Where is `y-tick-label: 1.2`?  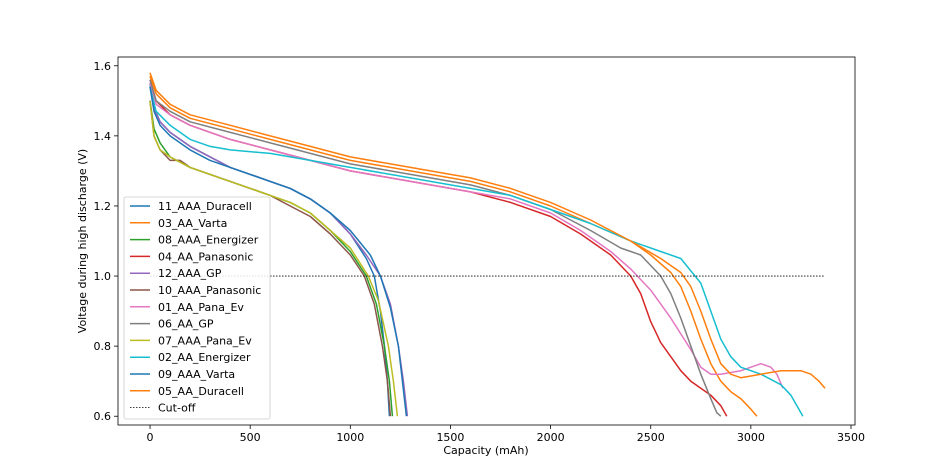 y-tick-label: 1.2 is located at coordinates (103, 206).